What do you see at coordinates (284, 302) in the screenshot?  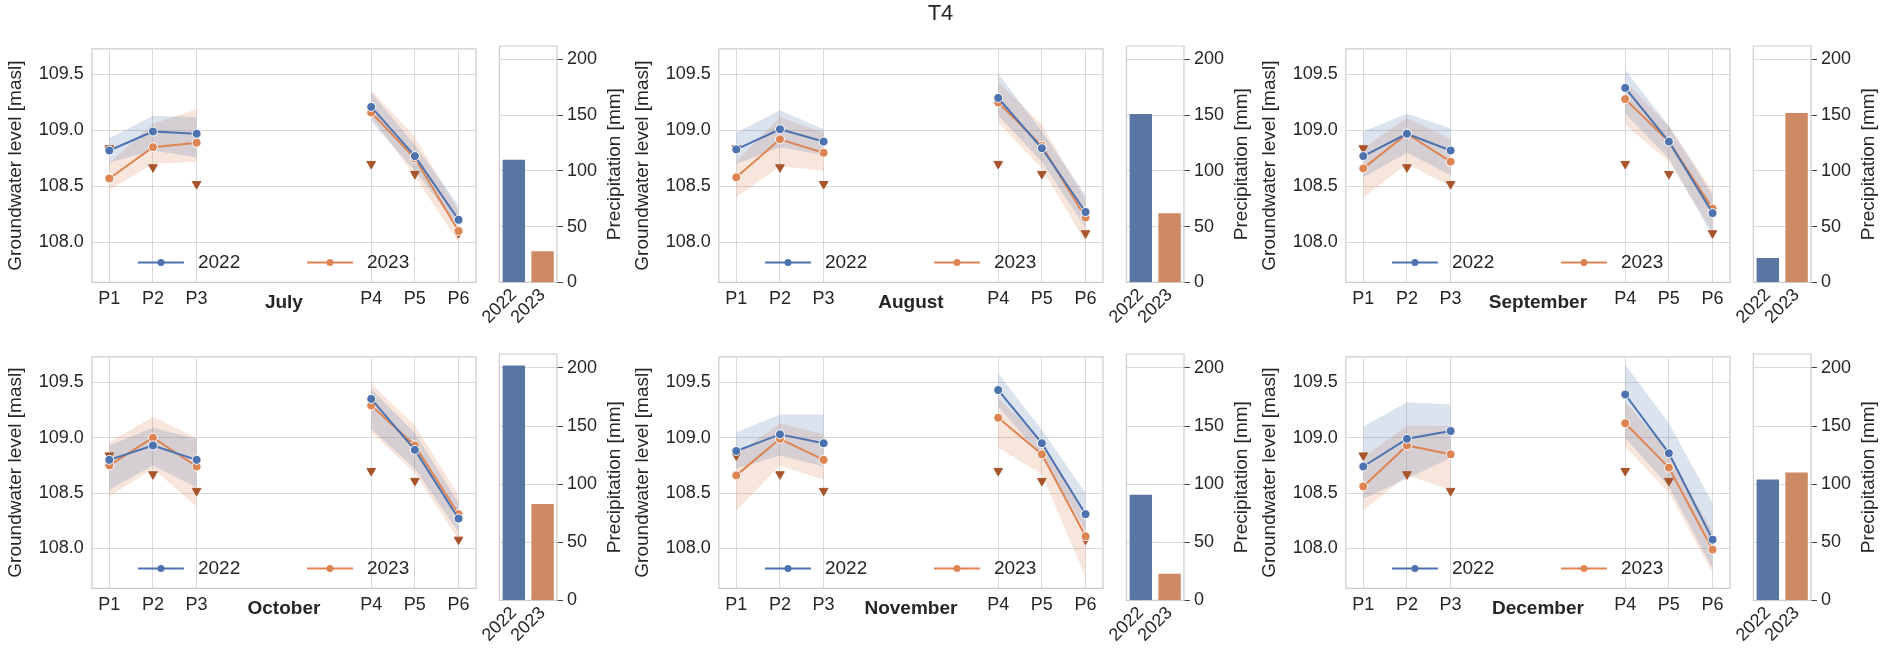 I see `x-axis-title: July` at bounding box center [284, 302].